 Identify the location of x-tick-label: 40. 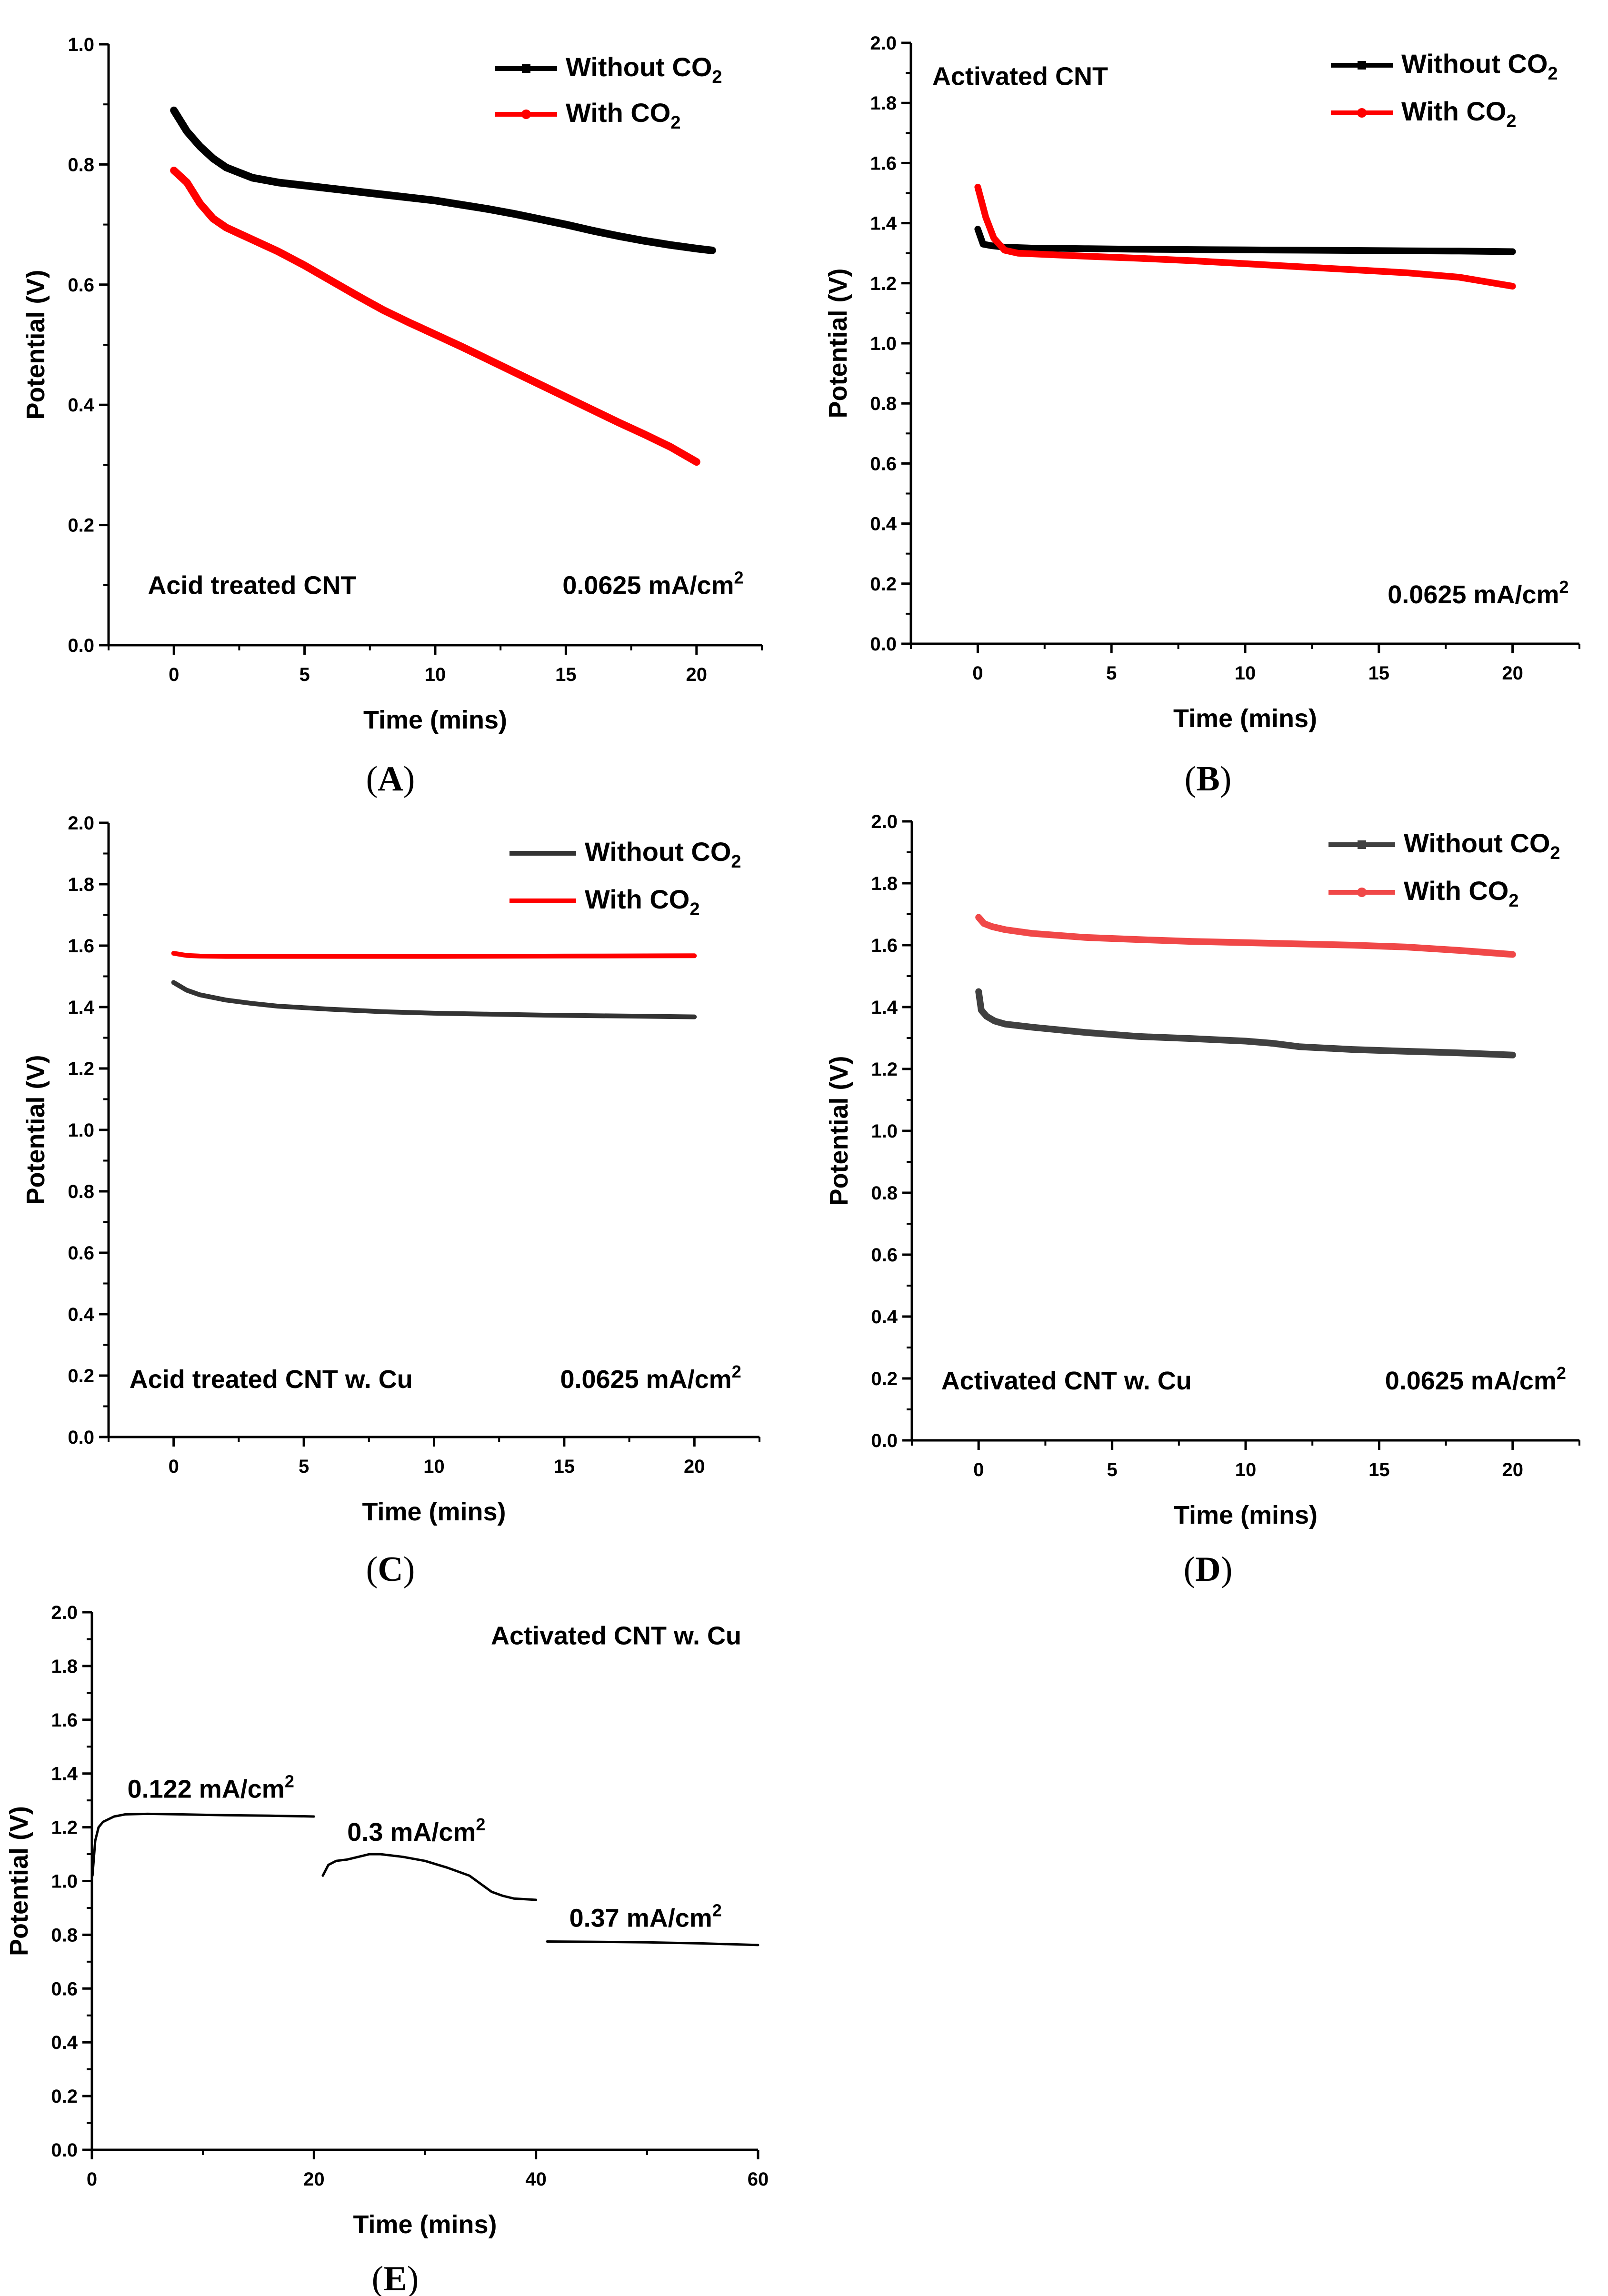
(536, 2179).